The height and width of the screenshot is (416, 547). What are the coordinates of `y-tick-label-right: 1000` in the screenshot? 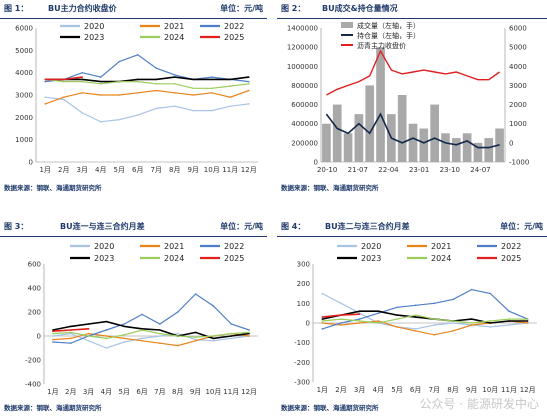 It's located at (518, 124).